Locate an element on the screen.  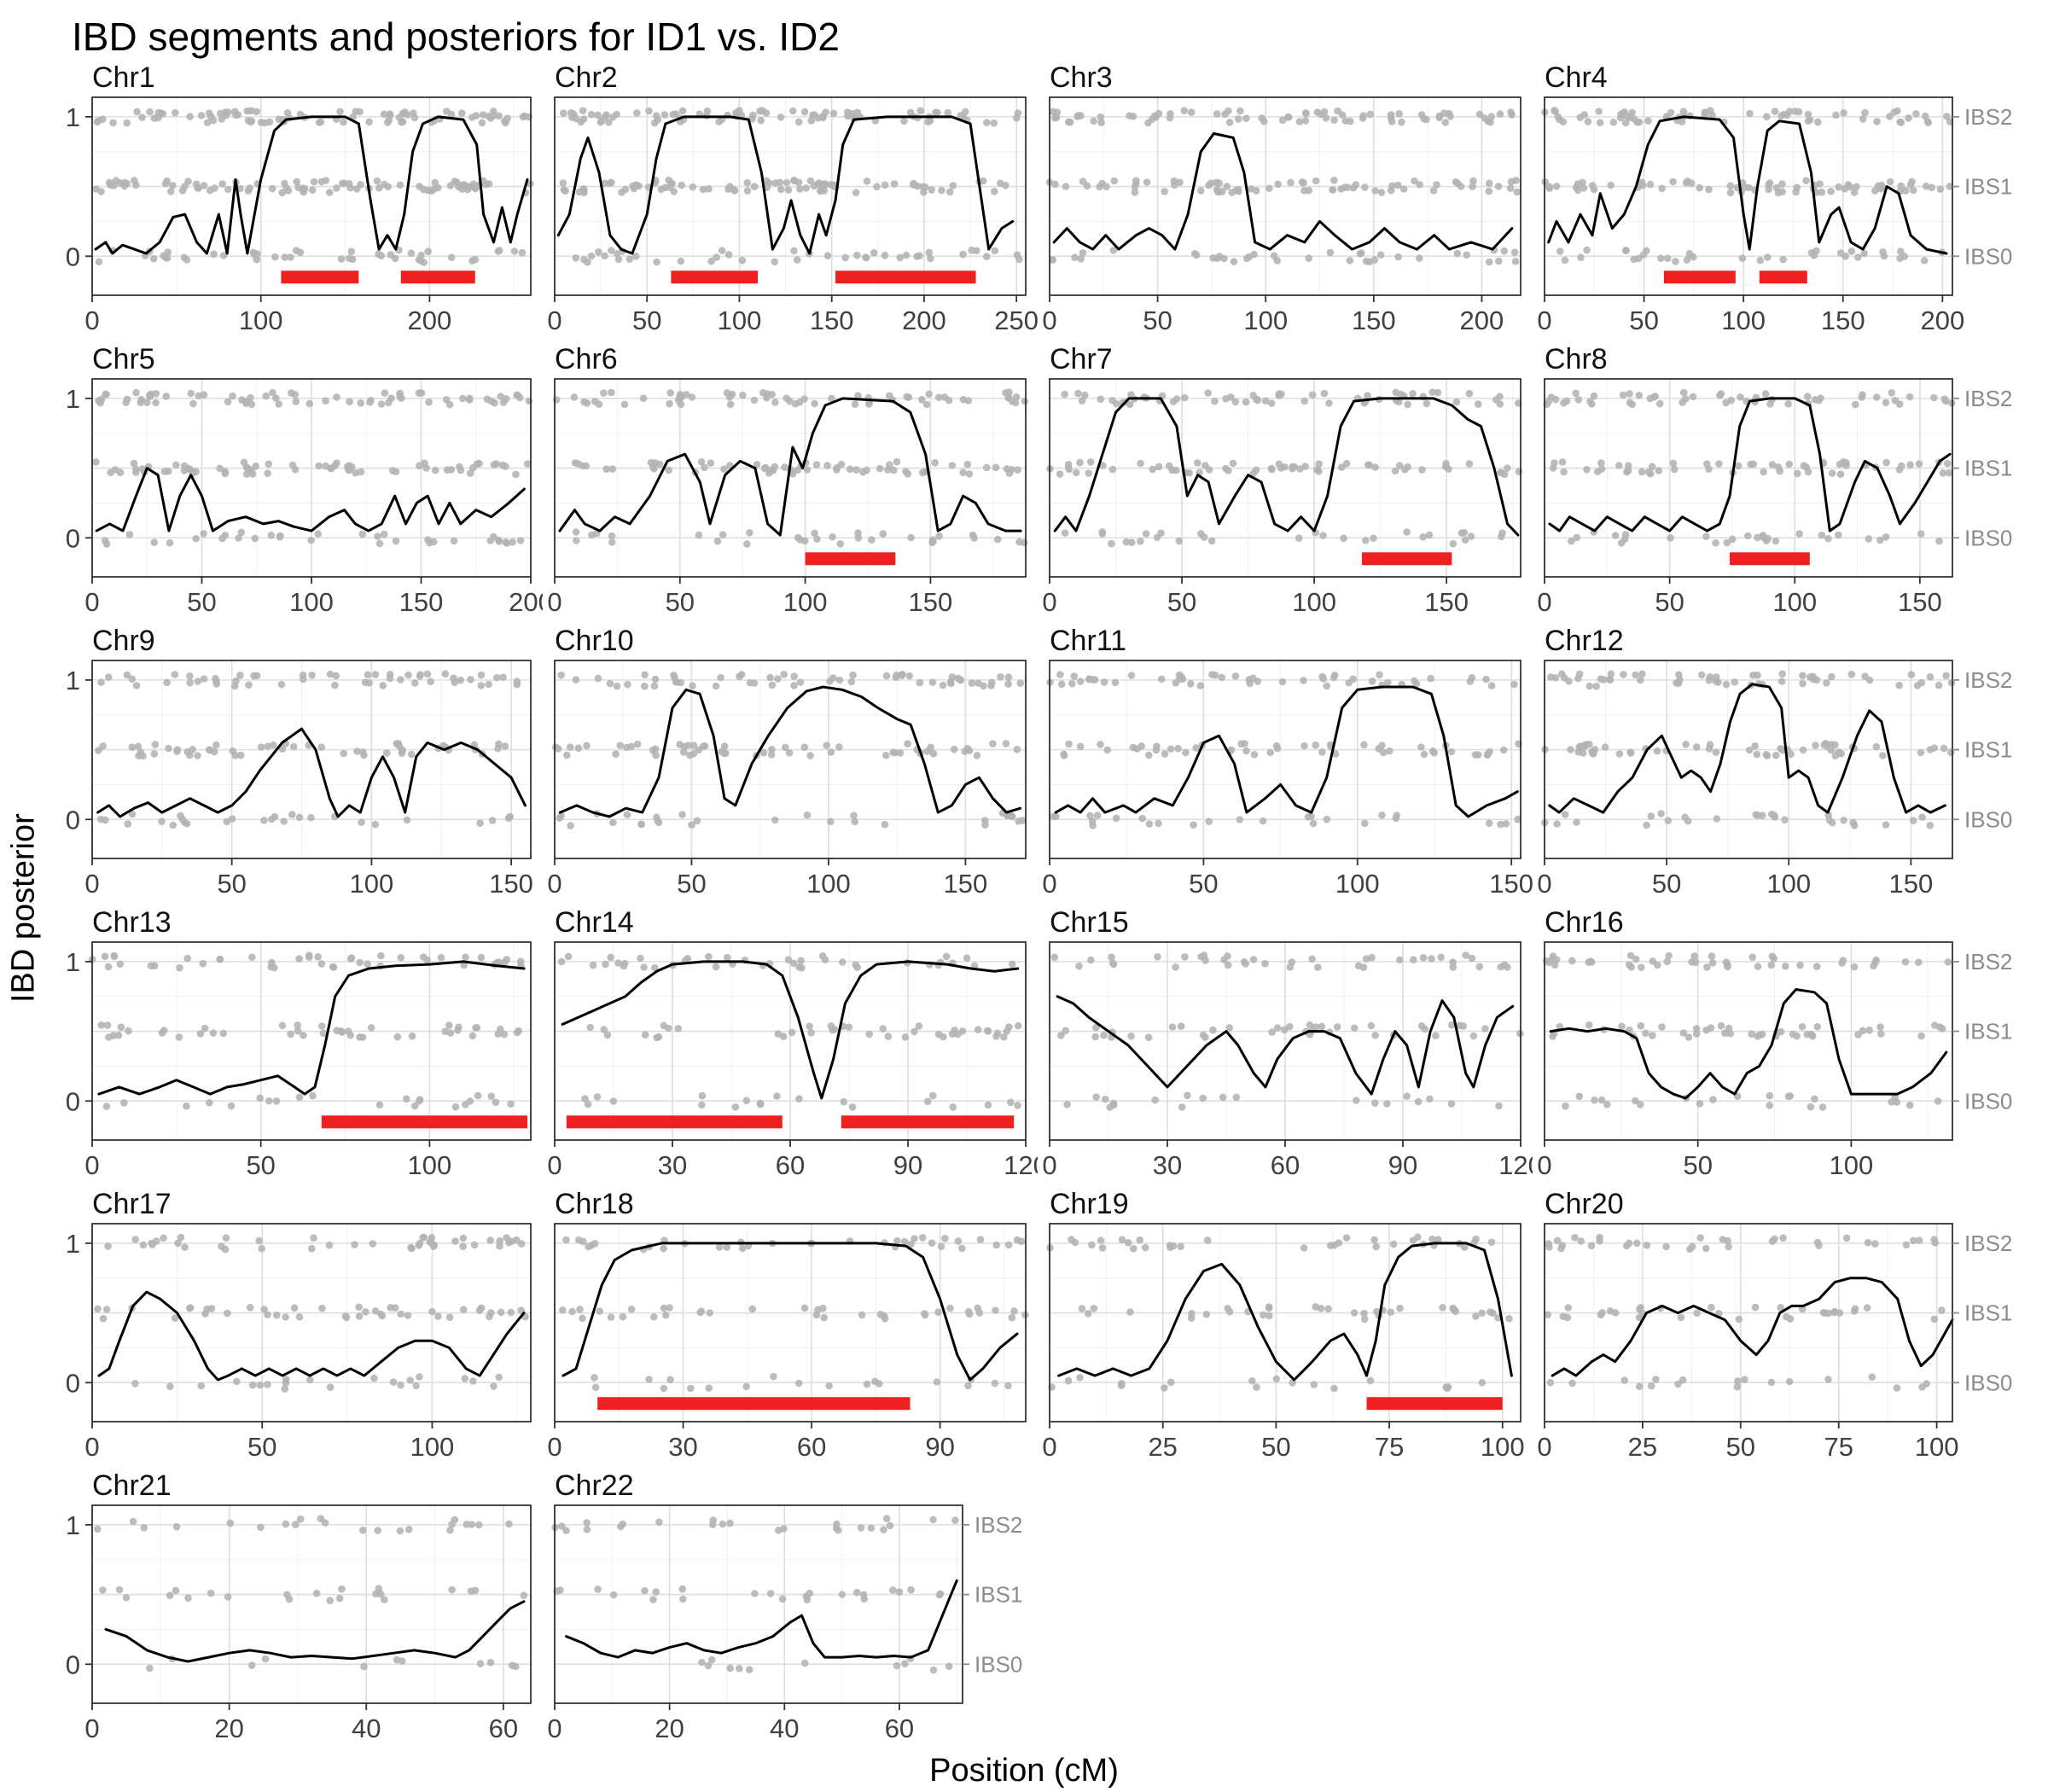
facet-chr15: Chr15 0 30 60 90 120 is located at coordinates (1290, 1048).